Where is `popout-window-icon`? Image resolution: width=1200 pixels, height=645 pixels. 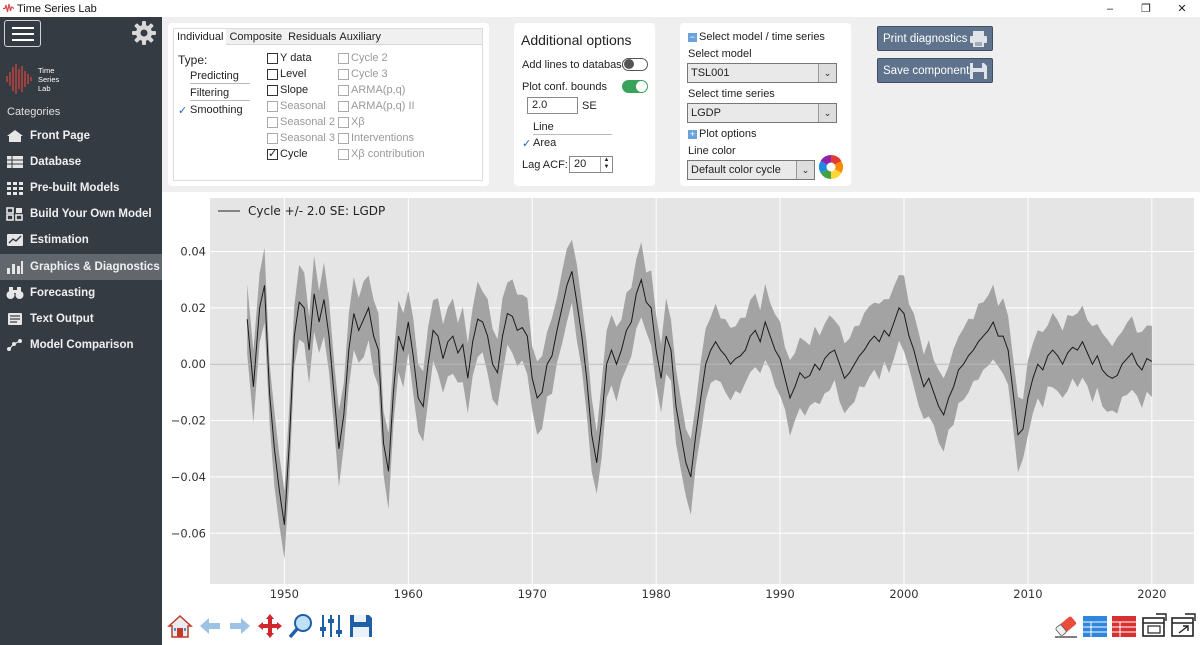 popout-window-icon is located at coordinates (1183, 626).